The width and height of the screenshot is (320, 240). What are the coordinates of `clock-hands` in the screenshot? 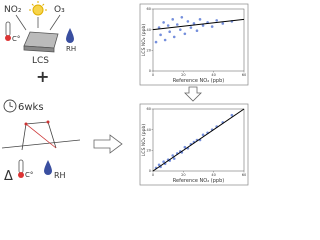 It's located at (11, 105).